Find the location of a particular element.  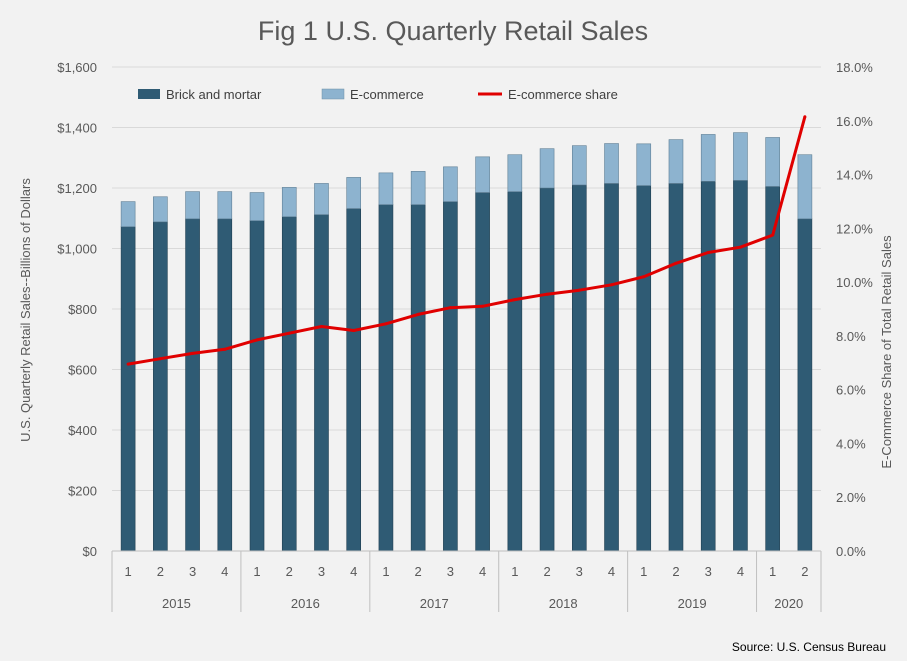

y2-tick-label: 6.0% is located at coordinates (851, 390).